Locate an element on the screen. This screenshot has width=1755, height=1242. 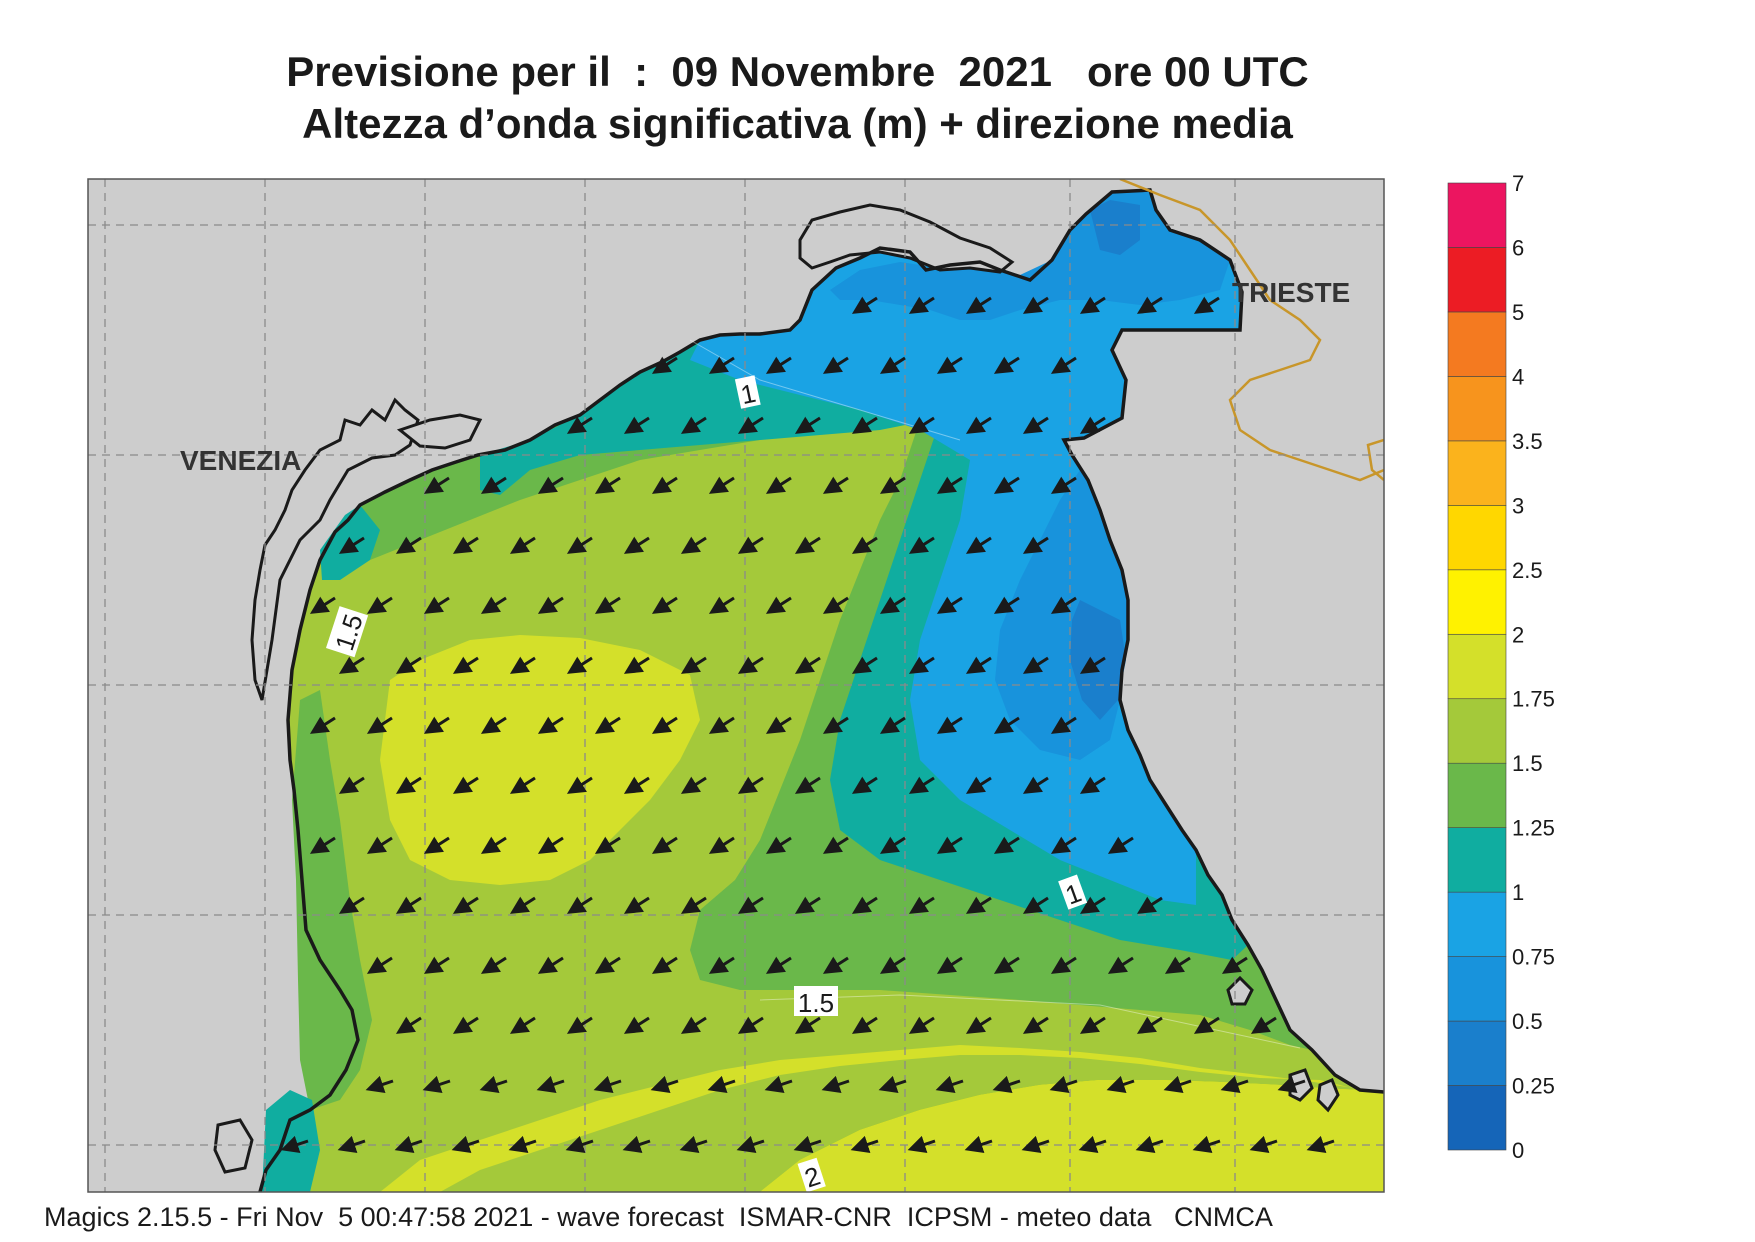
colorbar-label: 0.75 is located at coordinates (1533, 957).